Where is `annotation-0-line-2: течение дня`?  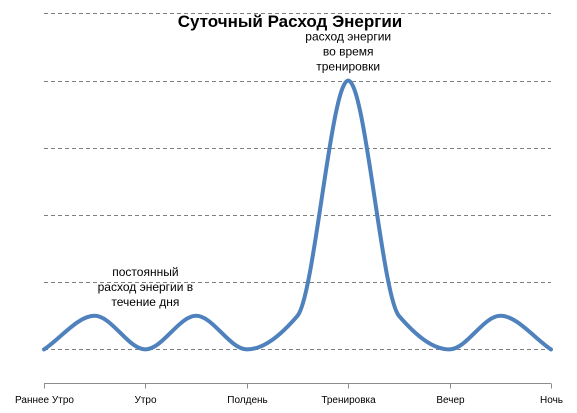
annotation-0-line-2: течение дня is located at coordinates (145, 302).